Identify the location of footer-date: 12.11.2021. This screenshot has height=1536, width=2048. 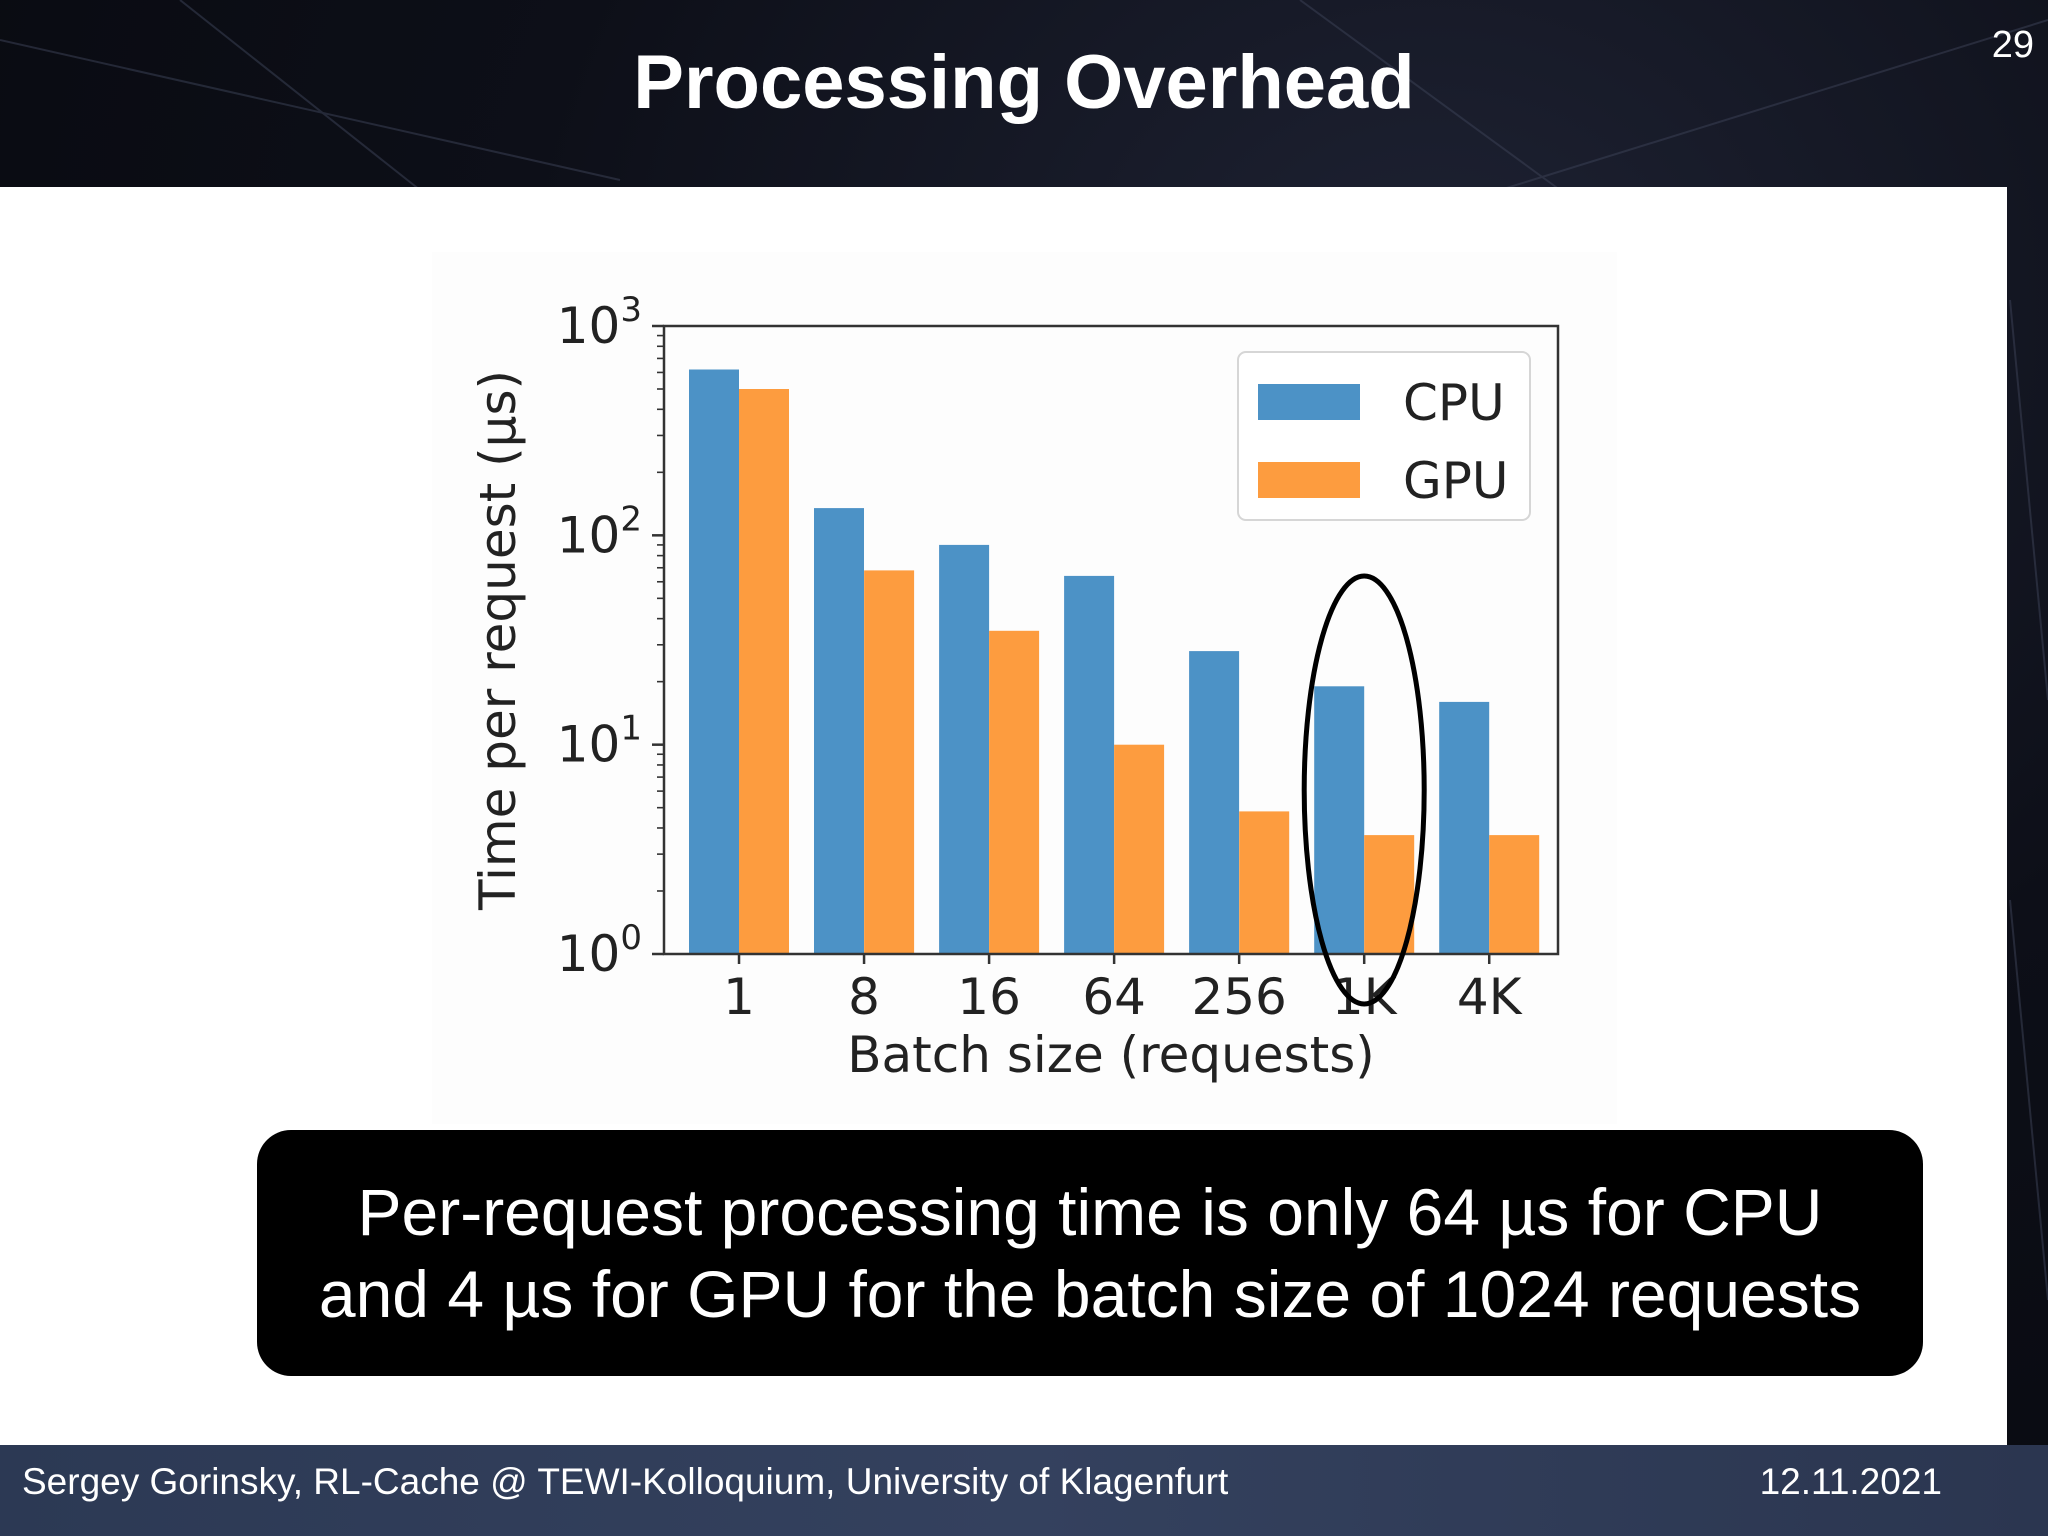
(1850, 1481).